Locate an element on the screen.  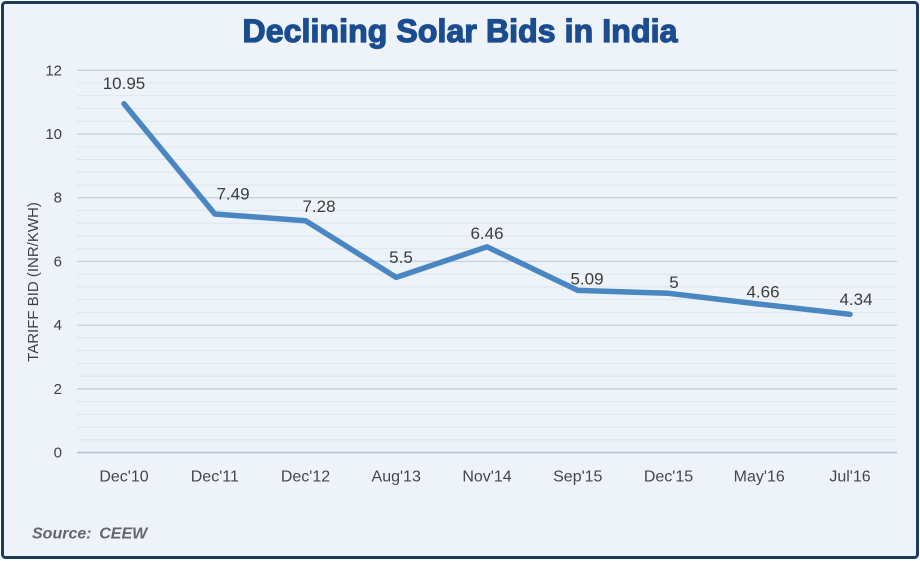
svg-text: Dec'11 is located at coordinates (215, 477).